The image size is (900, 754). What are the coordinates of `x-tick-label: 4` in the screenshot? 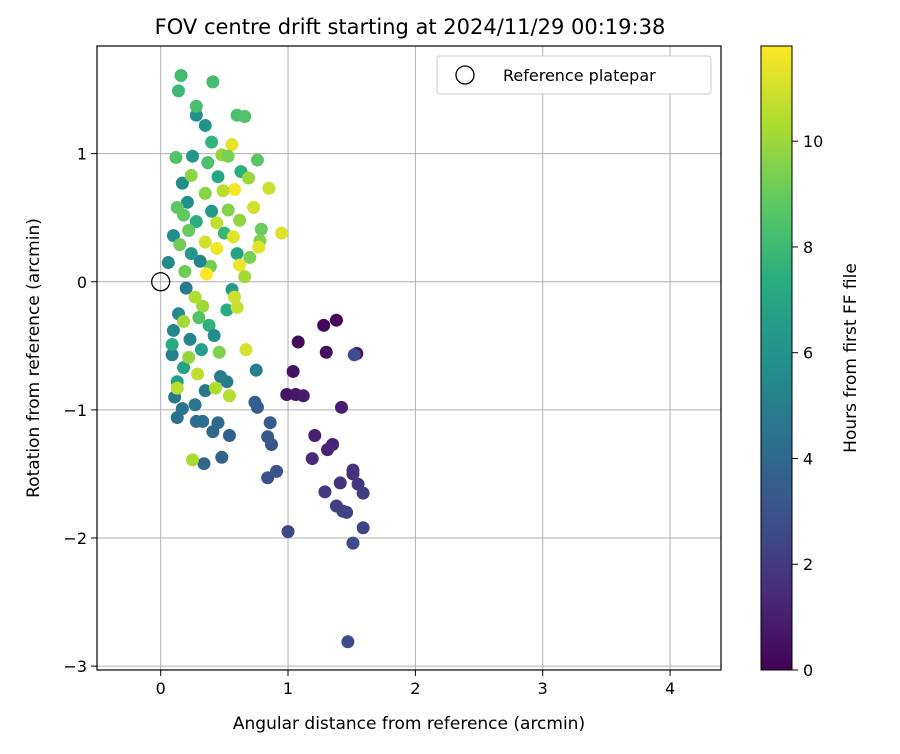 It's located at (670, 688).